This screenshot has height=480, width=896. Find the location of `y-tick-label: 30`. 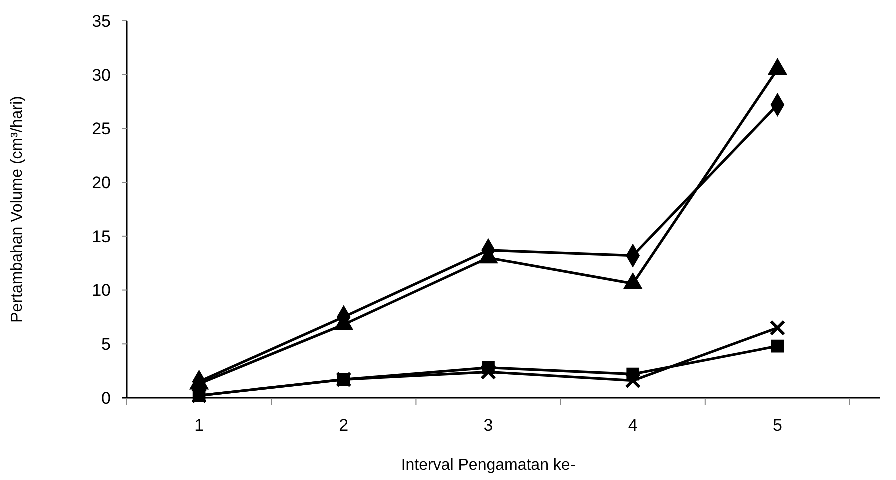

y-tick-label: 30 is located at coordinates (101, 75).